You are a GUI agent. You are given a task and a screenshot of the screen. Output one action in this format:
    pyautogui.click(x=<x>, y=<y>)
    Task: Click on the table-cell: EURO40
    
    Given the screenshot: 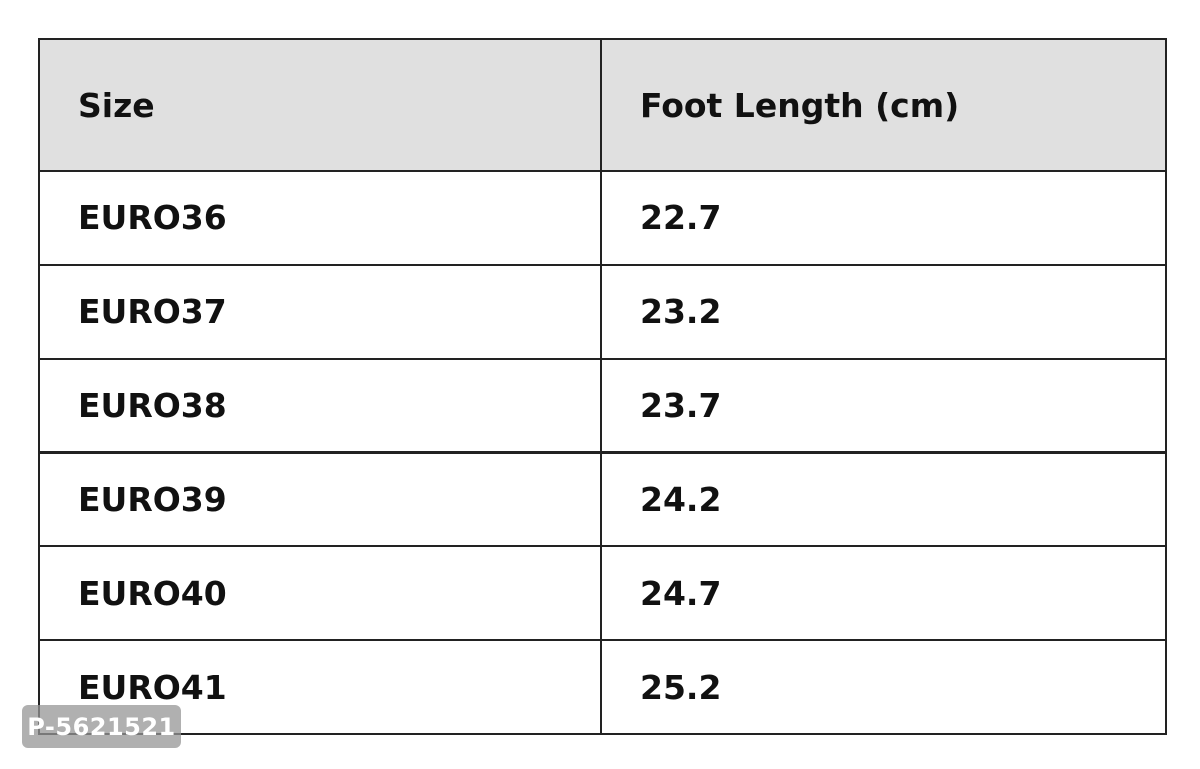 What is the action you would take?
    pyautogui.click(x=320, y=593)
    